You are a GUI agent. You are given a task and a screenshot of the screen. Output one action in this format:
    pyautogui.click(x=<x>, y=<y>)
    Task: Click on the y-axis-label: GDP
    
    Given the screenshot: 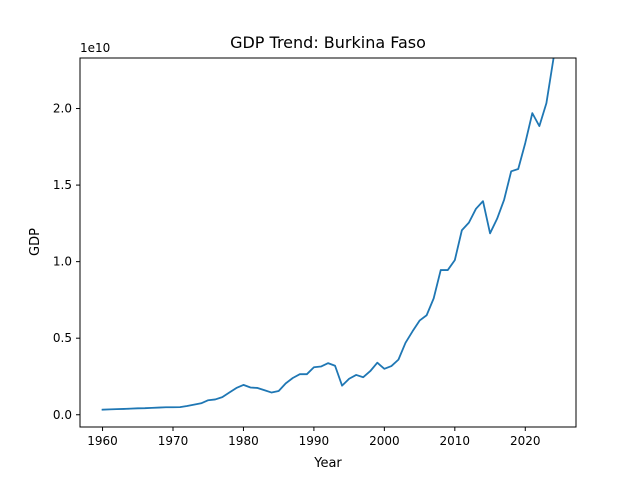 What is the action you would take?
    pyautogui.click(x=35, y=242)
    